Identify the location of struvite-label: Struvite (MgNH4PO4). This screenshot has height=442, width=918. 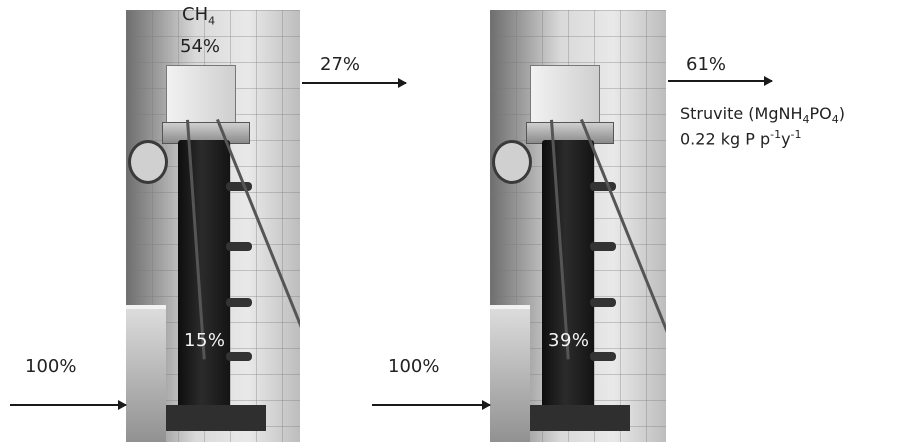
(762, 115).